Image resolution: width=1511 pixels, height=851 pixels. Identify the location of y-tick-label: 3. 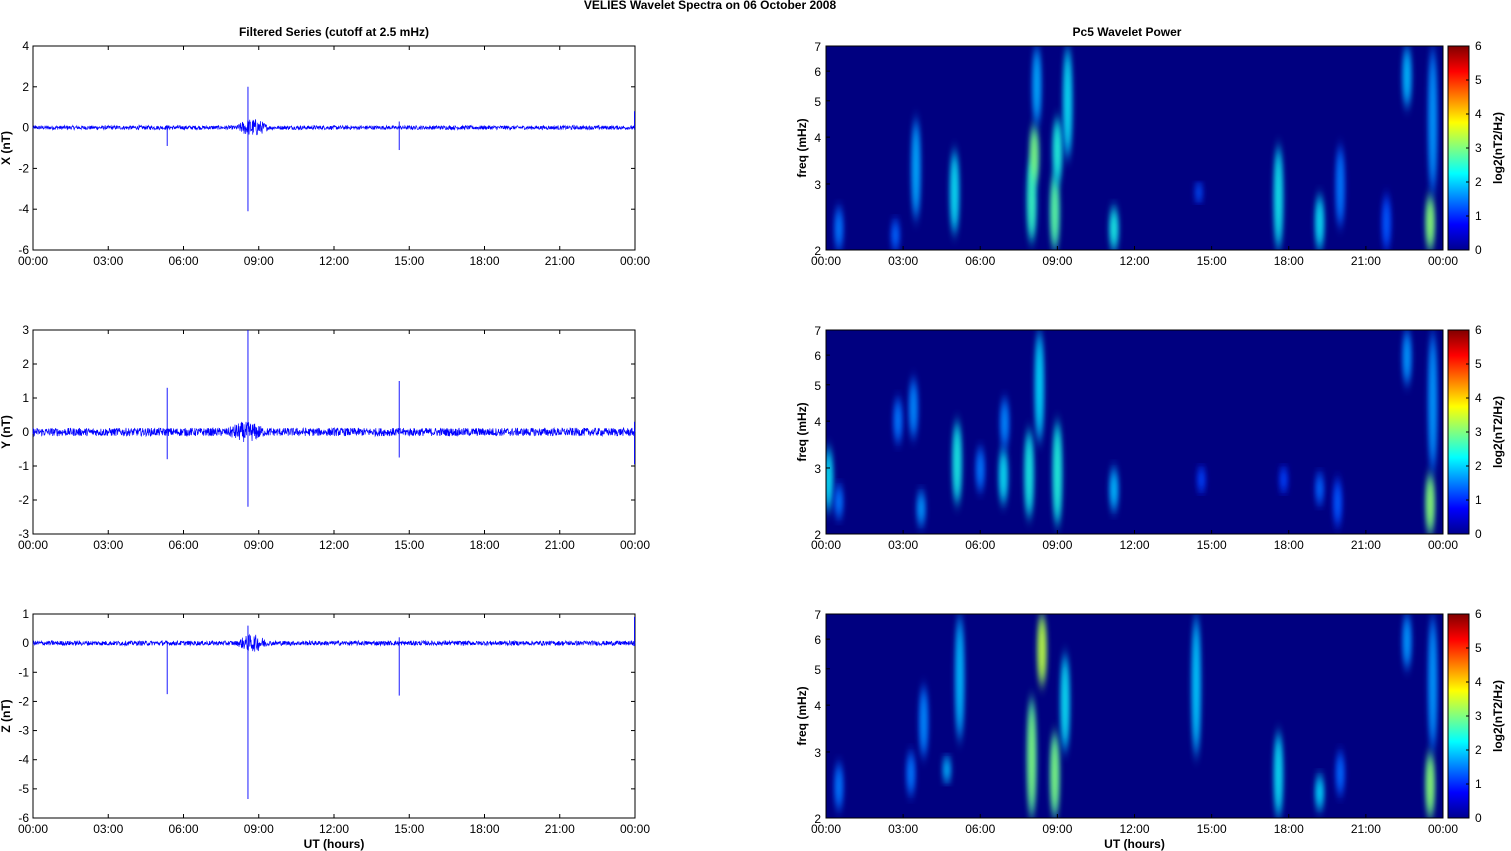
(817, 469).